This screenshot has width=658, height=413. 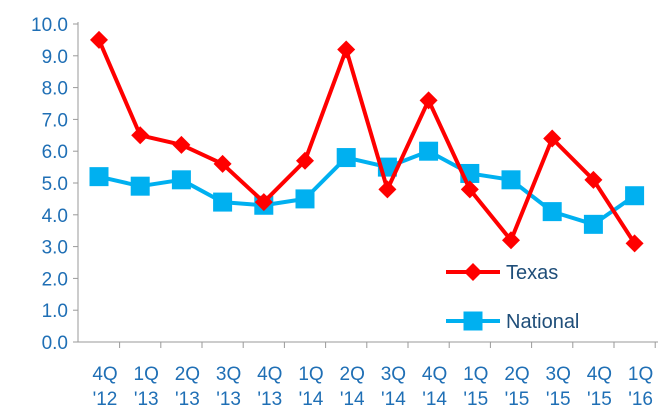 What do you see at coordinates (532, 273) in the screenshot?
I see `legend-label: Texas` at bounding box center [532, 273].